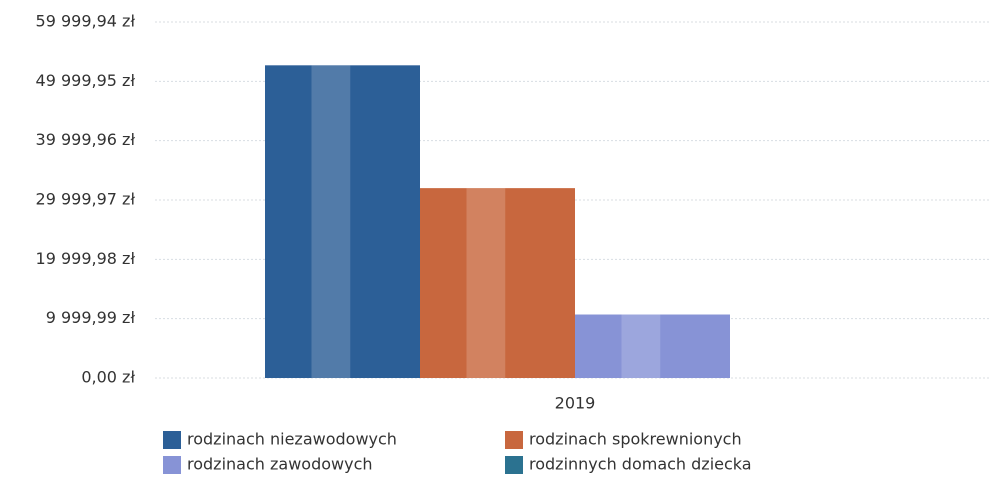  Describe the element at coordinates (86, 80) in the screenshot. I see `y-tick-label: 49 999,95 zł` at that location.